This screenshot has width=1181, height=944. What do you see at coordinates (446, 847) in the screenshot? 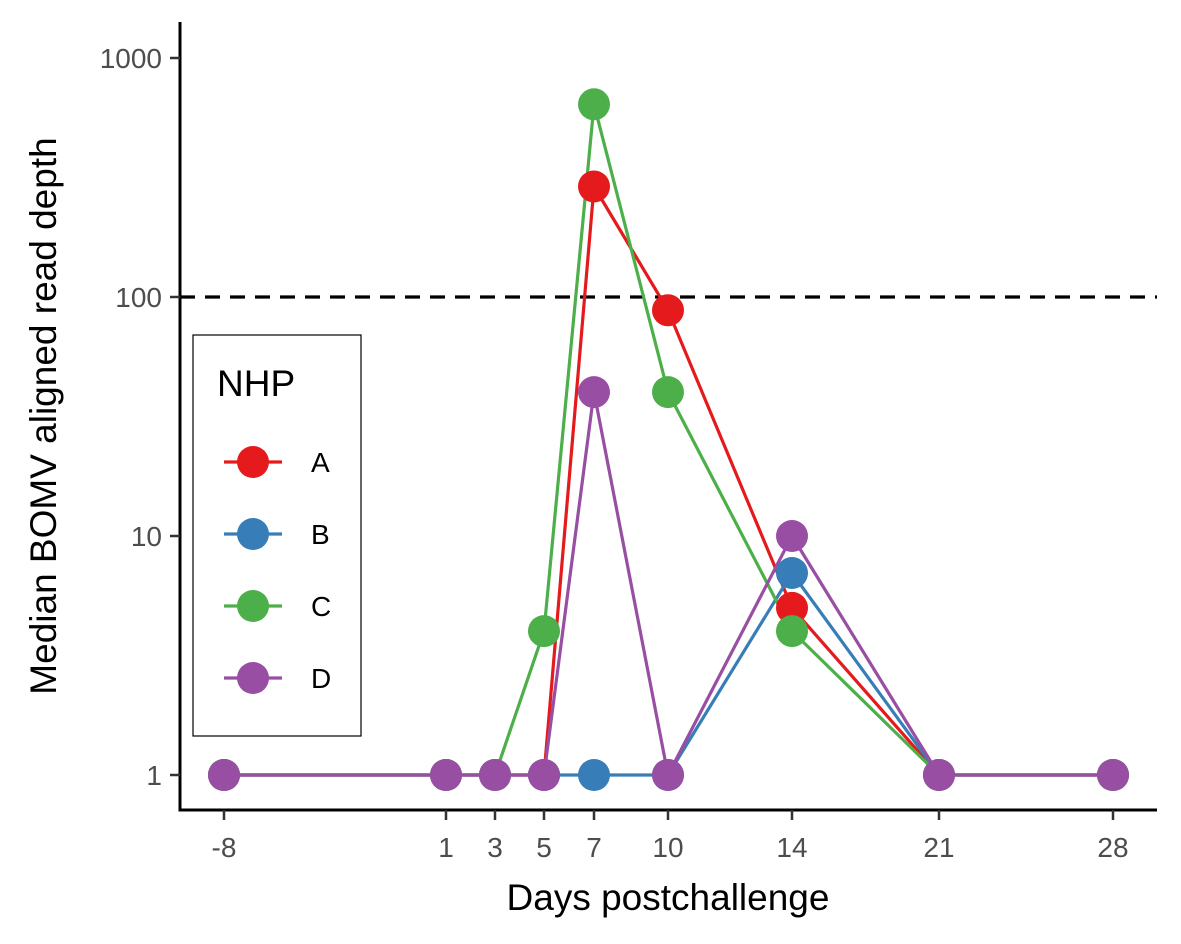
I see `x-tick-label-1: 1` at bounding box center [446, 847].